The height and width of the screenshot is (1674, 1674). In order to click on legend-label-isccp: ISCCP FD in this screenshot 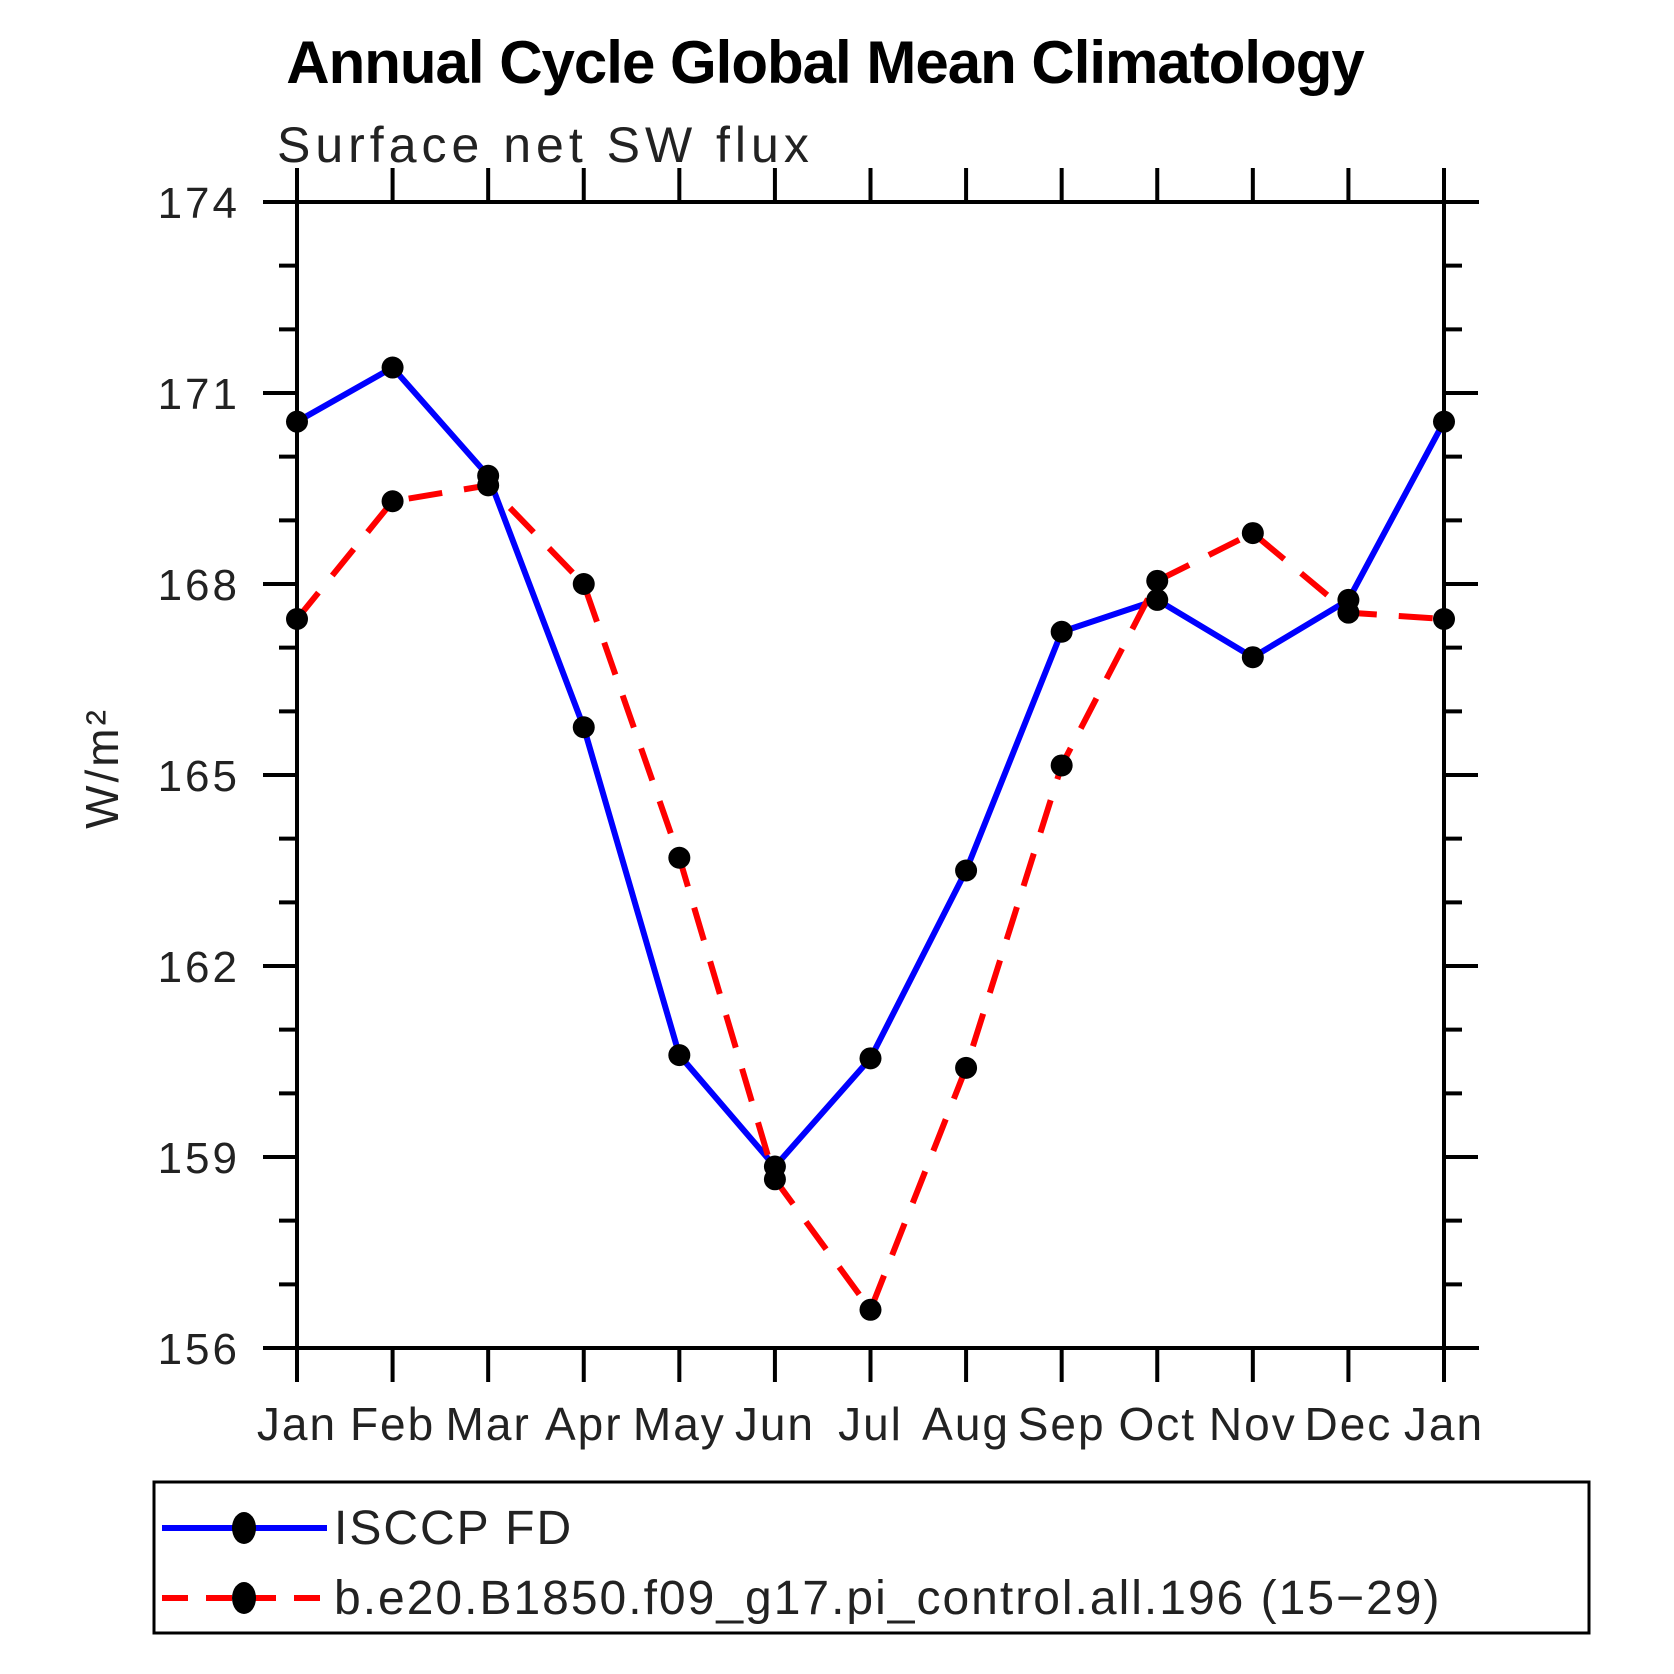, I will do `click(453, 1528)`.